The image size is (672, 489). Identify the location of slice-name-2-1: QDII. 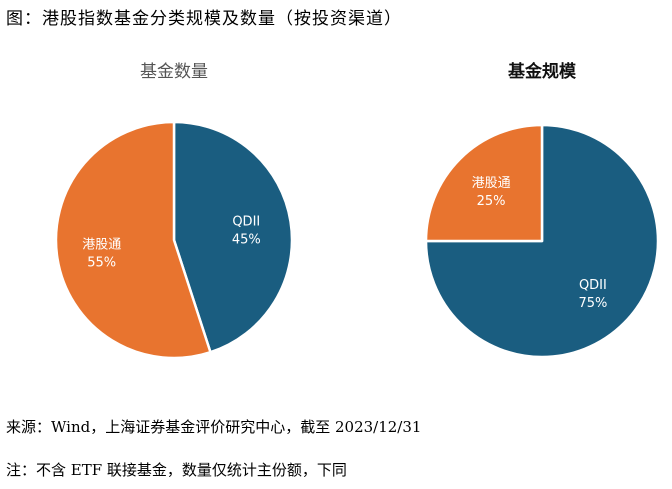
(593, 285).